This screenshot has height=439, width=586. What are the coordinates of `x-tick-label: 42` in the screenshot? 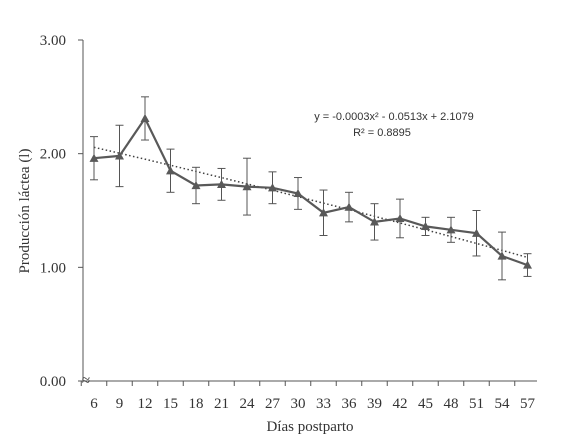 It's located at (400, 404).